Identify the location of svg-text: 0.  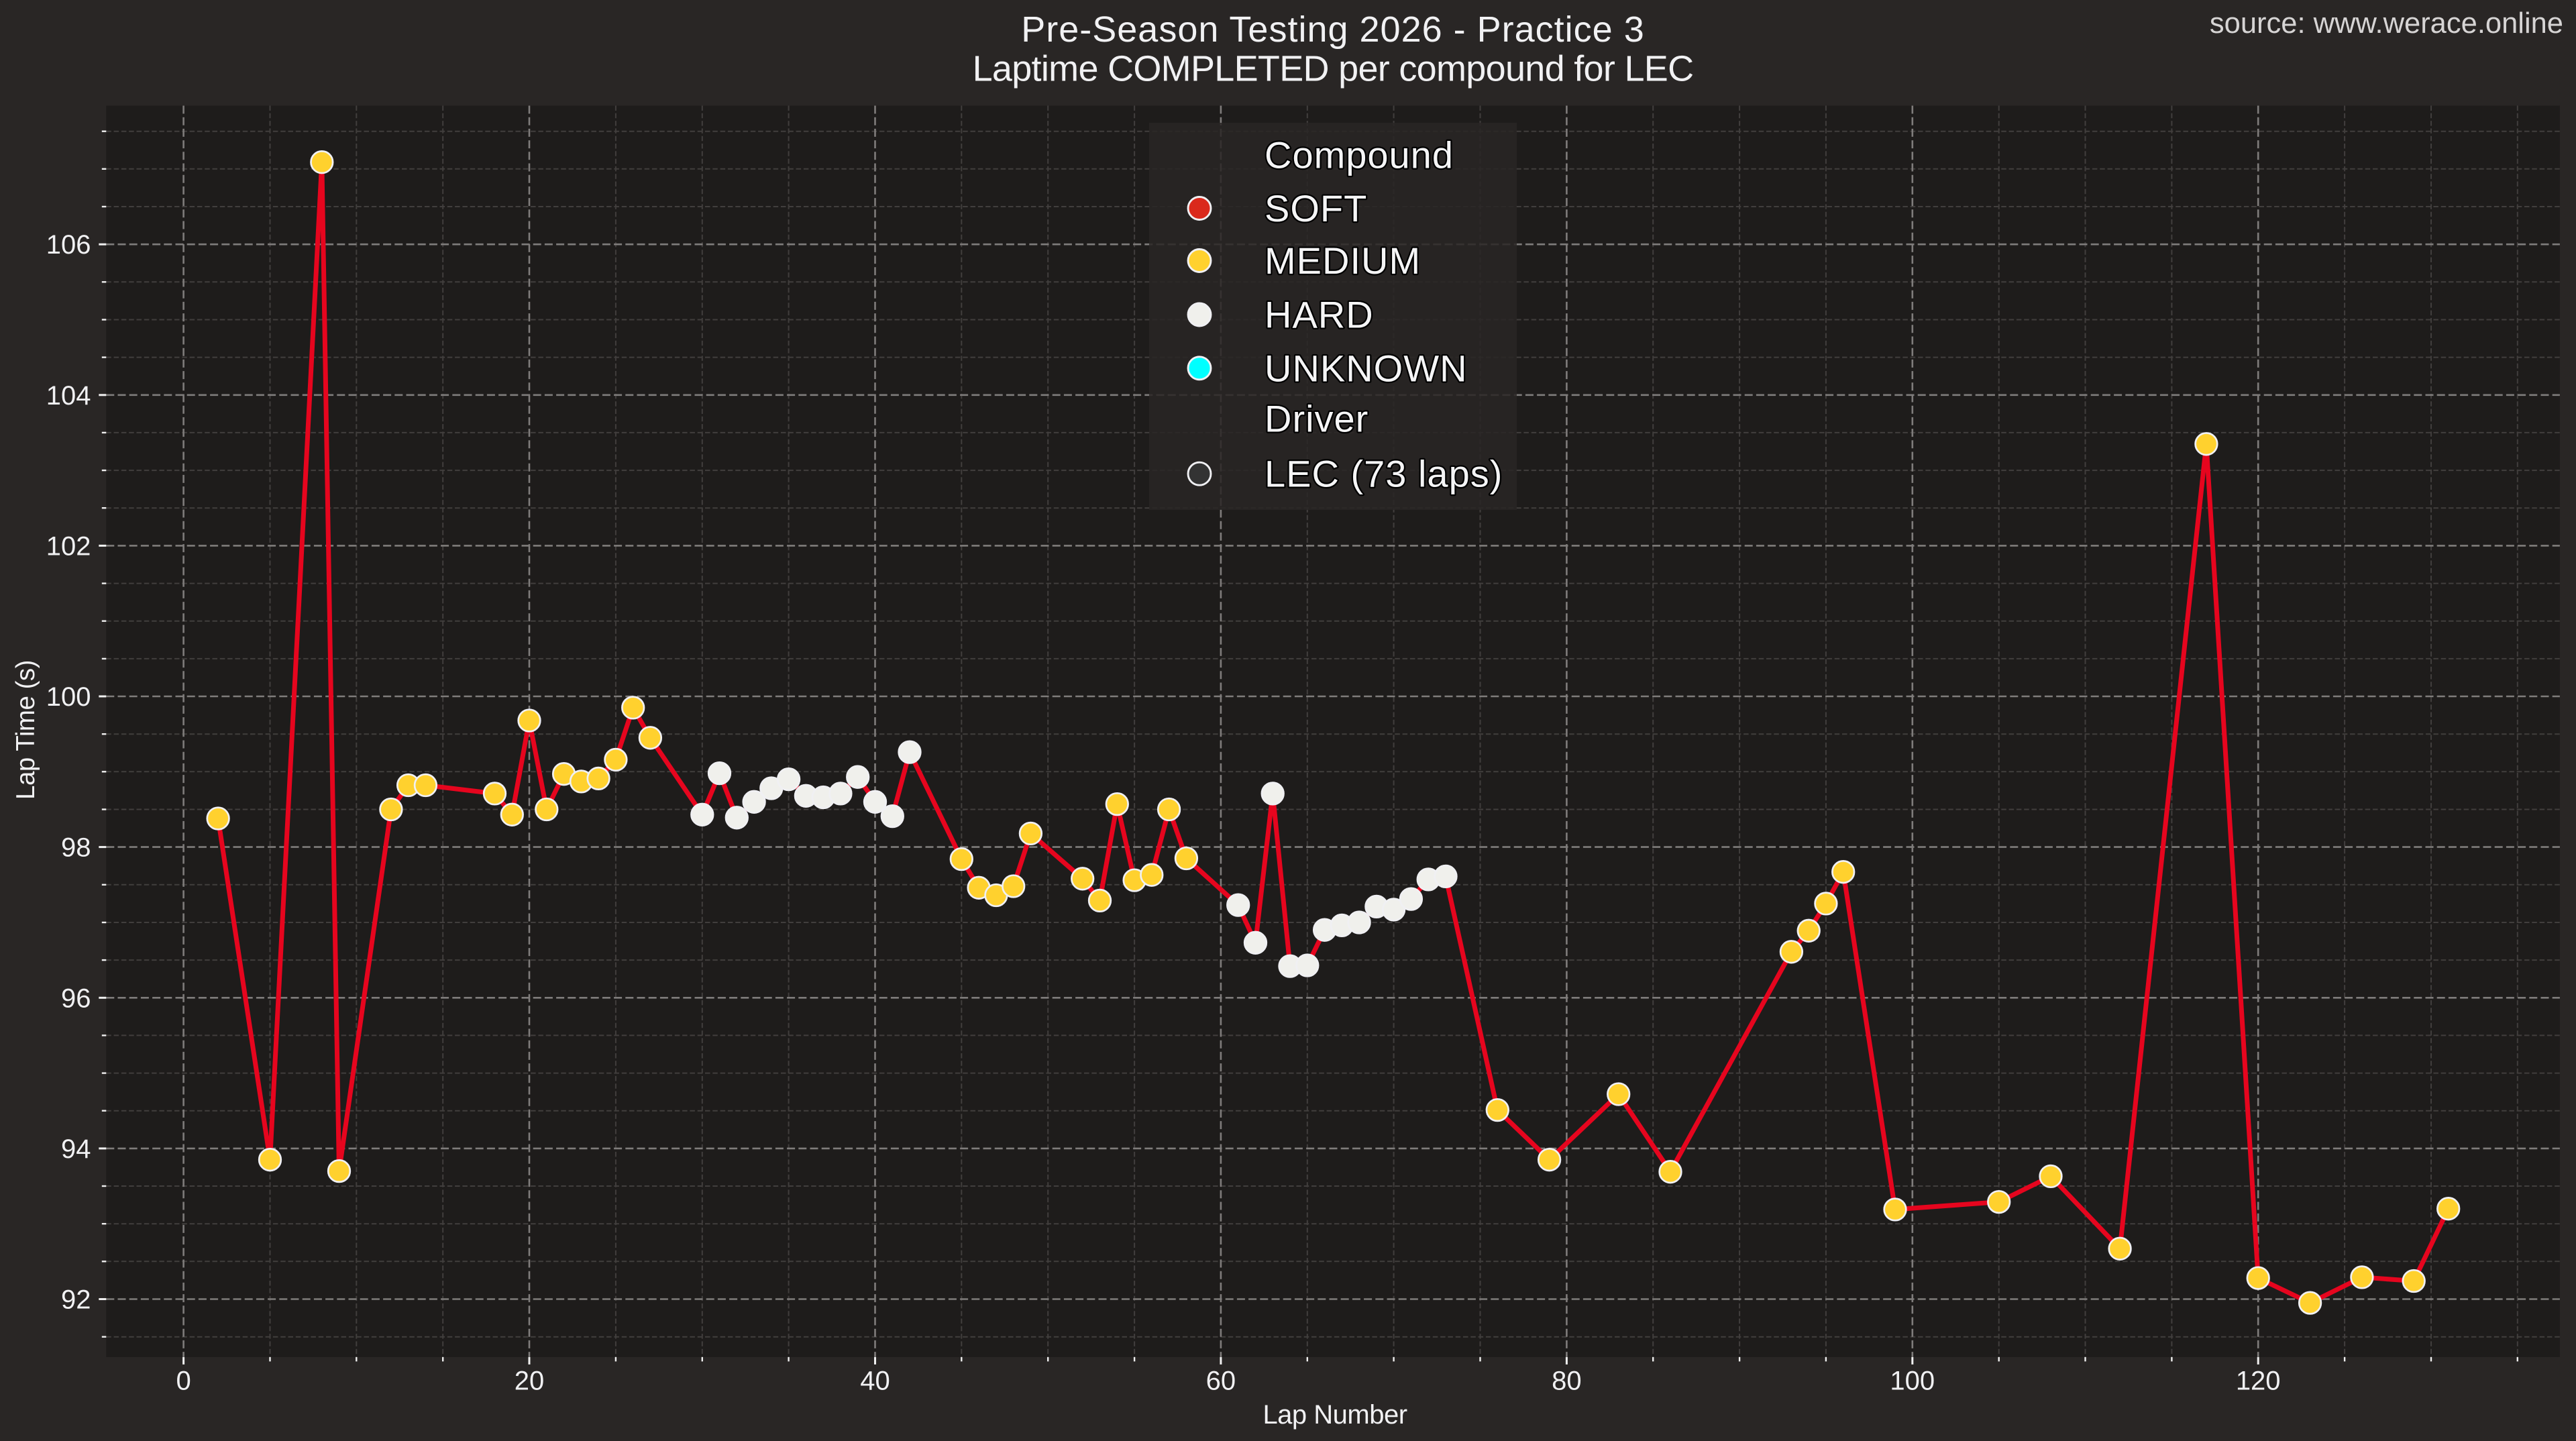
(183, 1381).